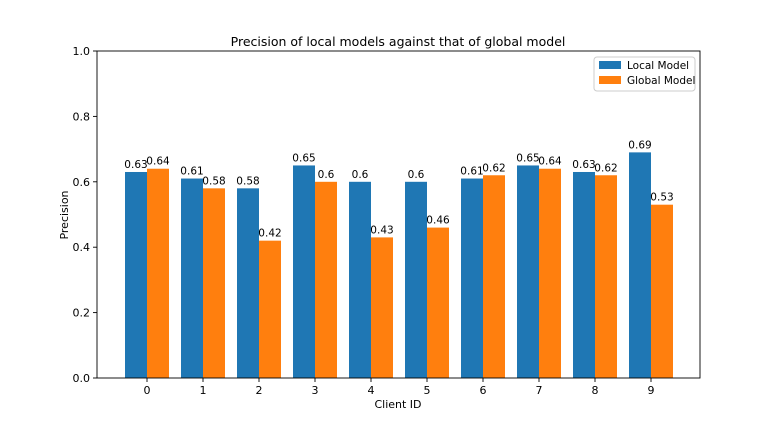  Describe the element at coordinates (82, 51) in the screenshot. I see `y-tick-label: 1.0` at that location.